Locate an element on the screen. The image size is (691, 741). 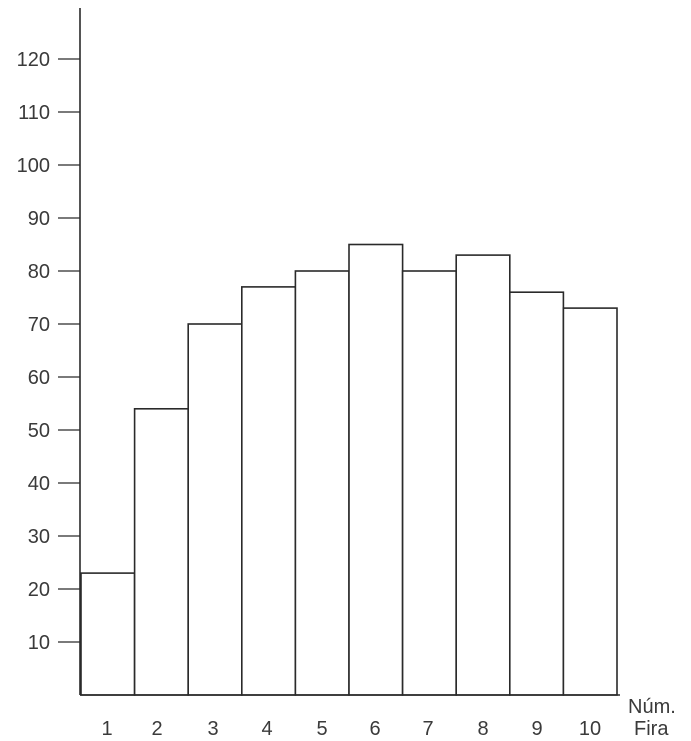
y-tick-label: 20 is located at coordinates (39, 590).